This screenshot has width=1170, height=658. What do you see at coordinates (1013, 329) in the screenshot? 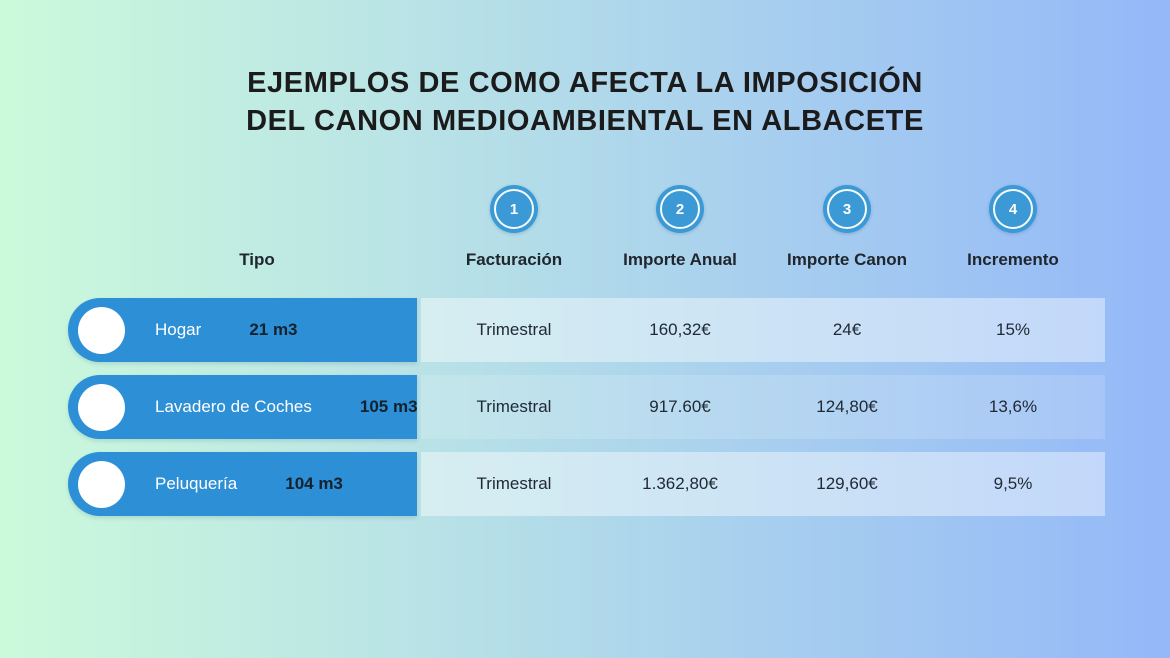
I see `cell-incremento: 15%` at bounding box center [1013, 329].